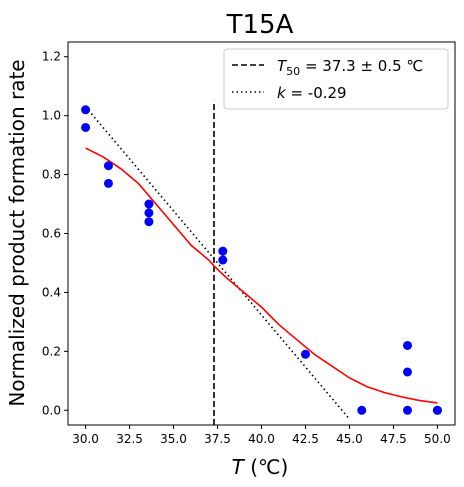 The height and width of the screenshot is (487, 464). Describe the element at coordinates (85, 439) in the screenshot. I see `x-tick-label: 30.0` at that location.